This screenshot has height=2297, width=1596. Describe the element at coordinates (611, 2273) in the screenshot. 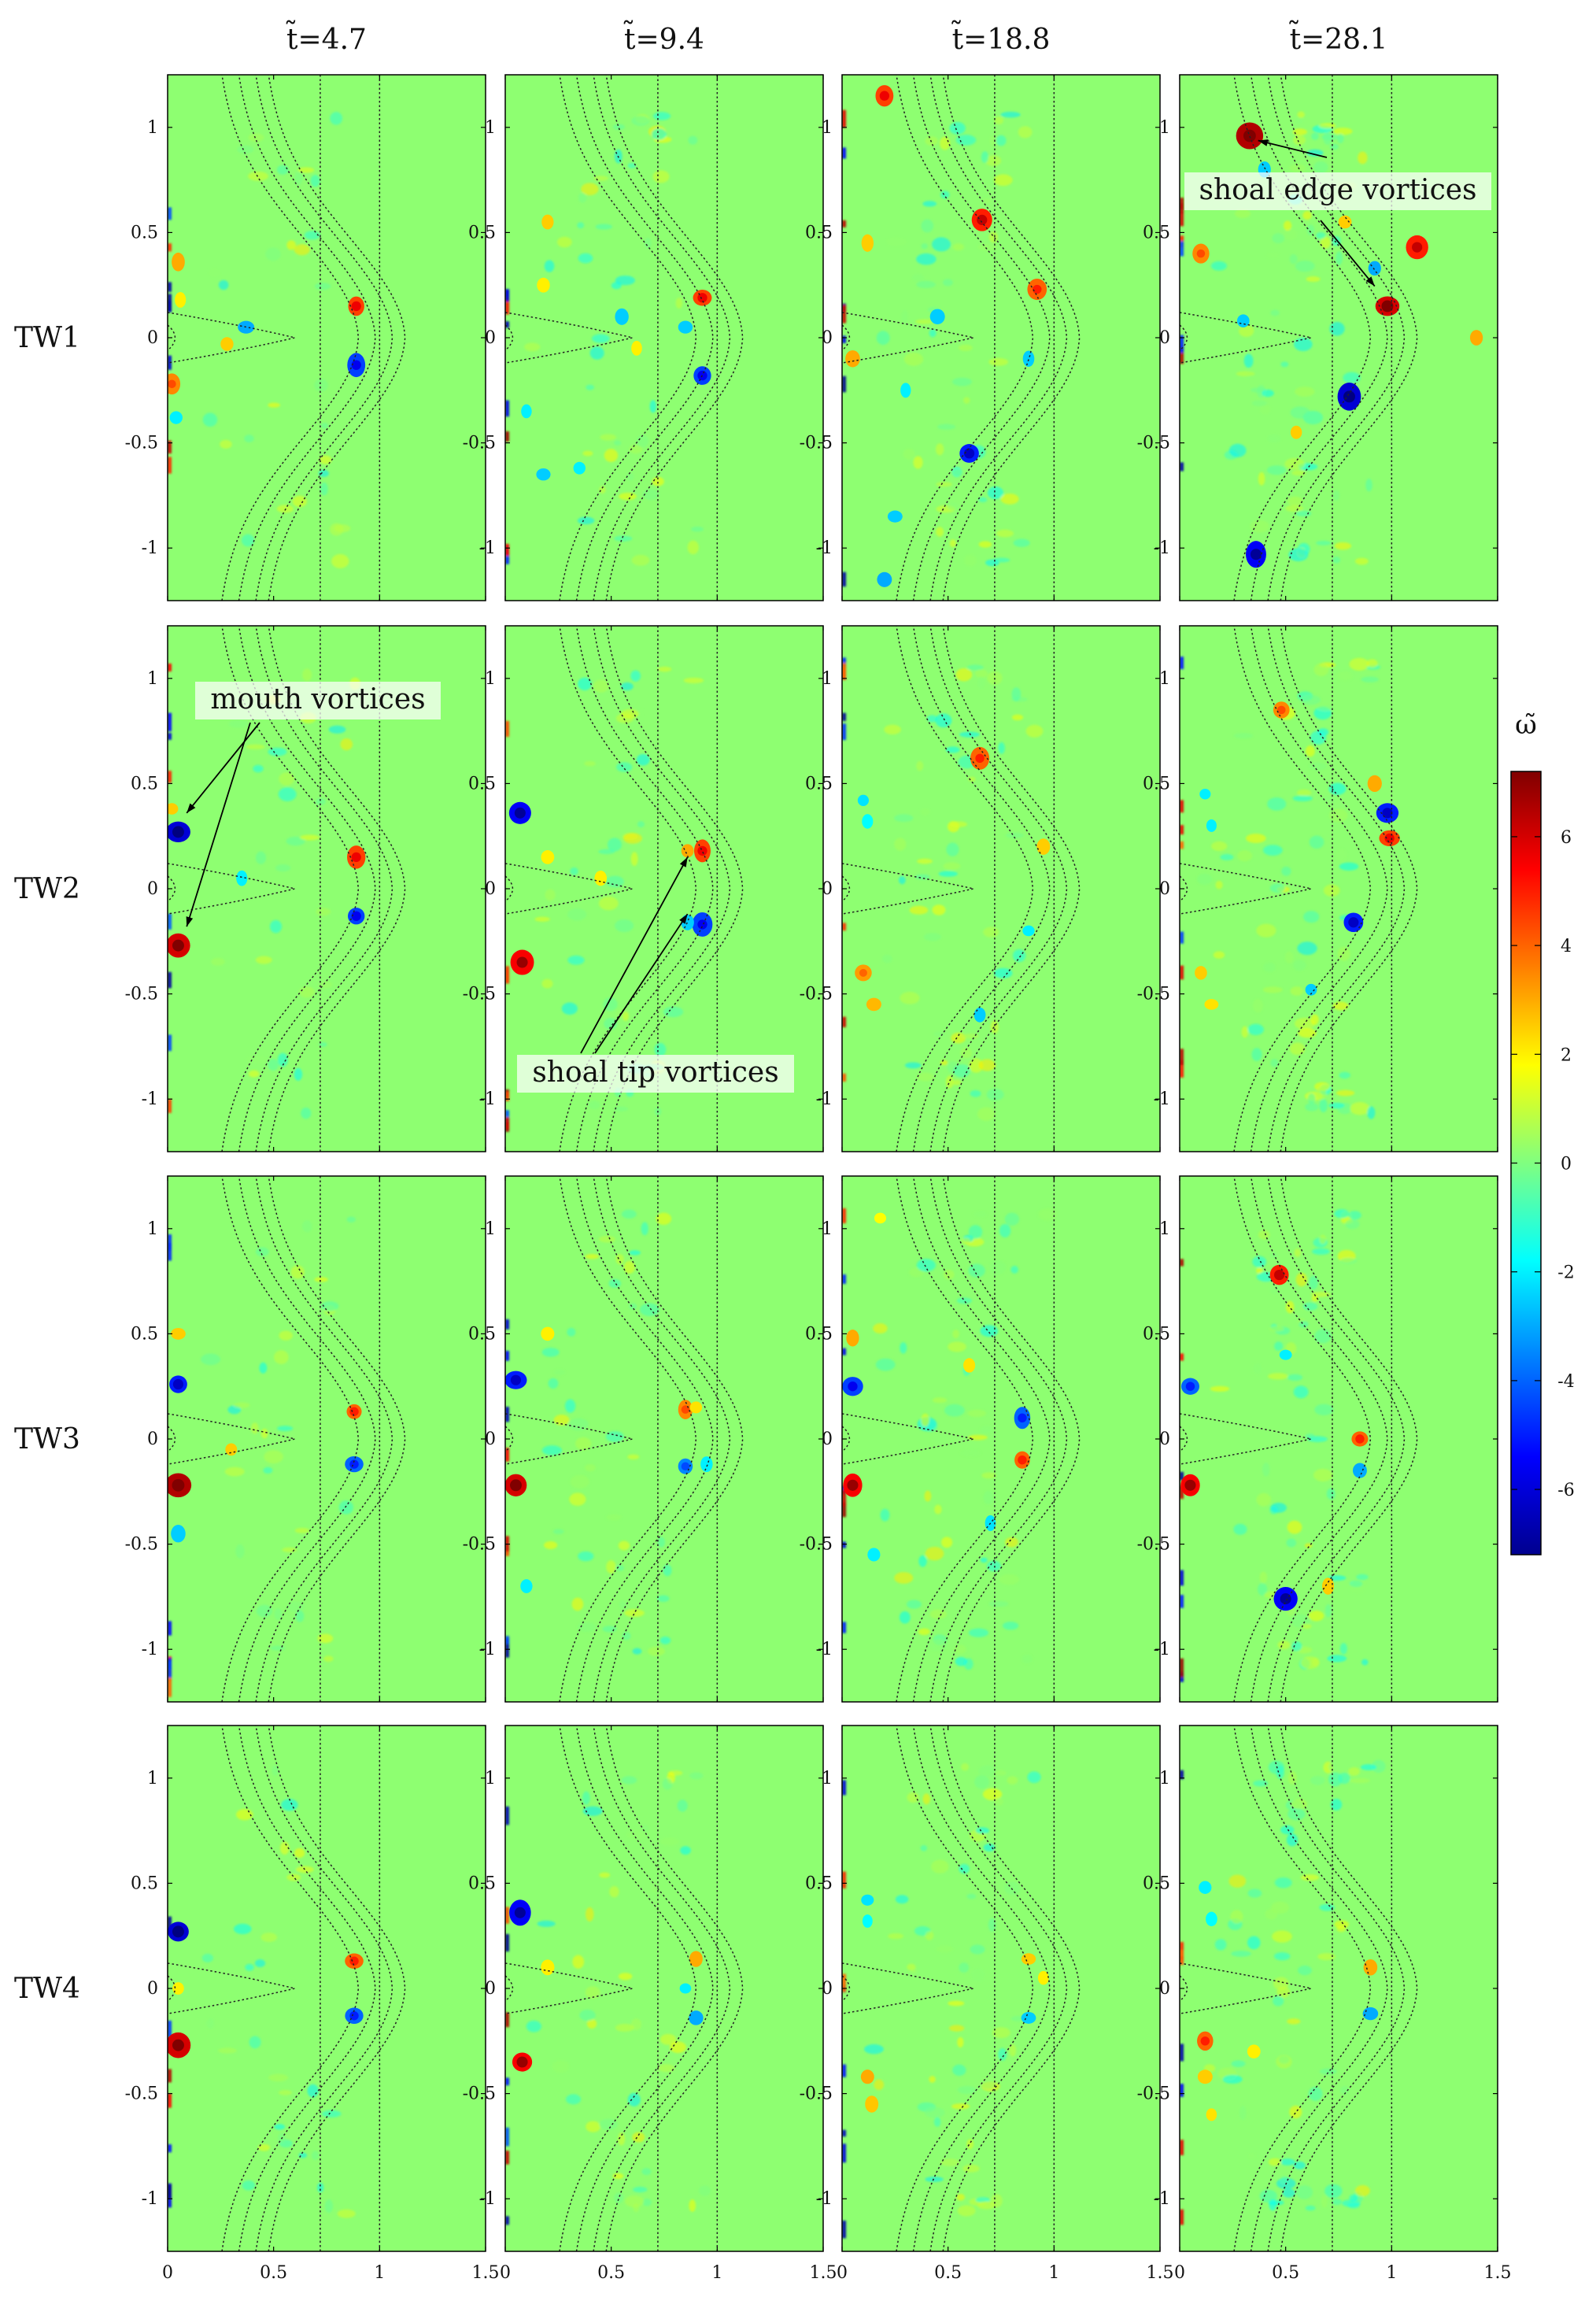

I see `x-tick-label: 0.5` at that location.